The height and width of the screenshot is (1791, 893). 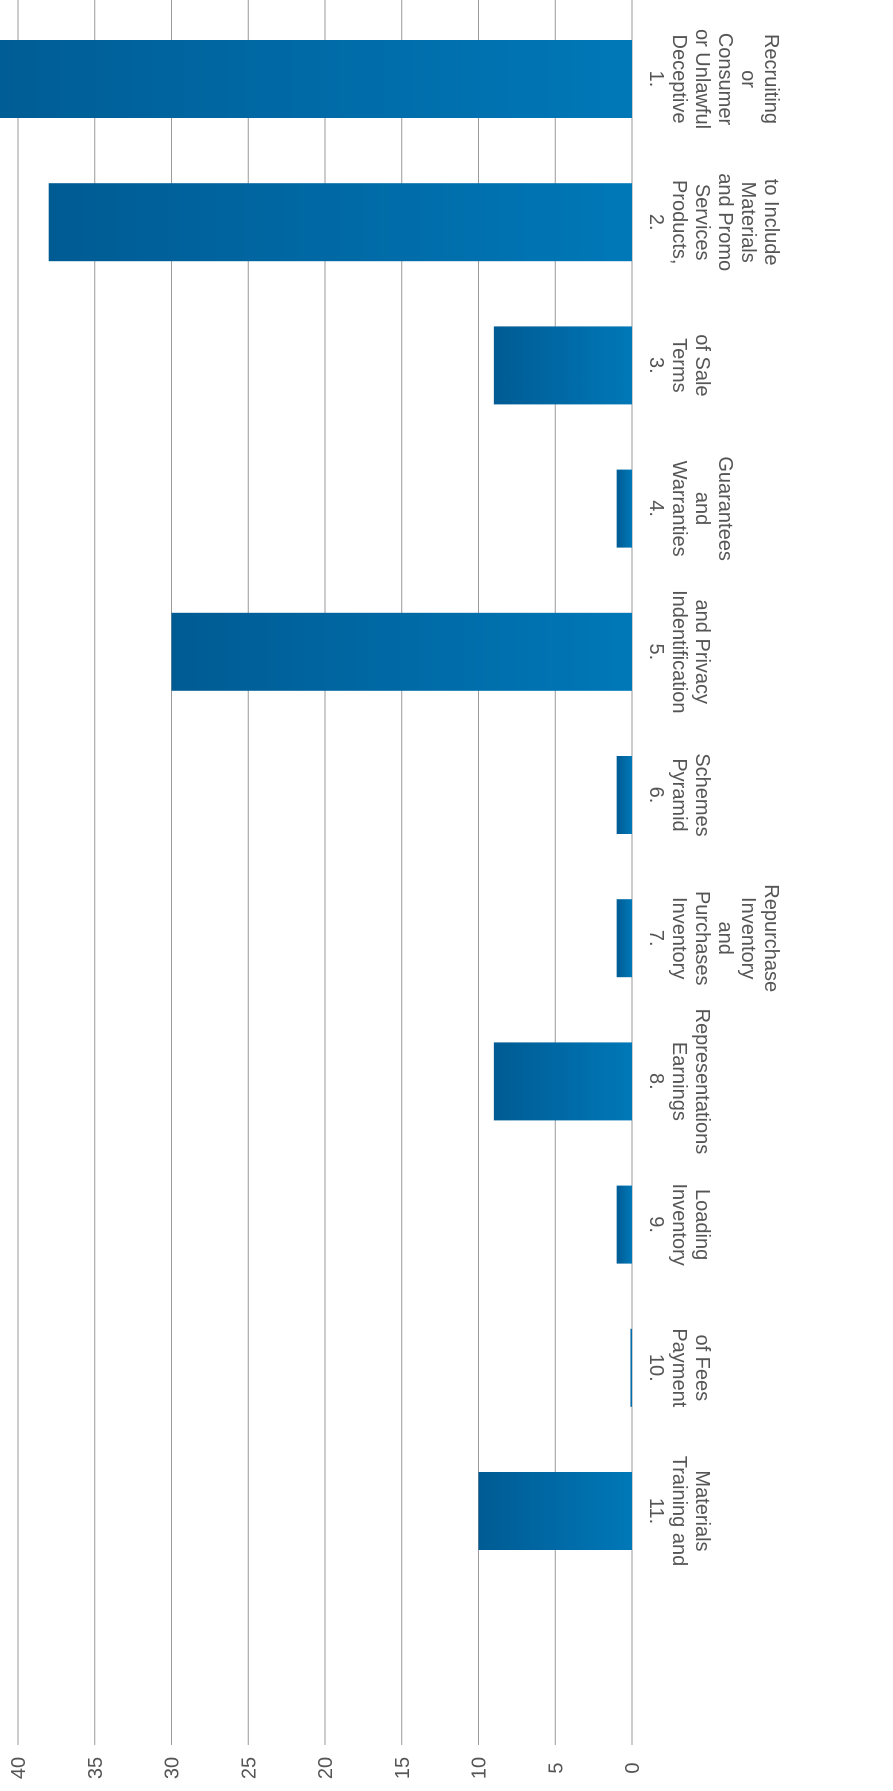 I want to click on category-label-line: 5., so click(x=656, y=651).